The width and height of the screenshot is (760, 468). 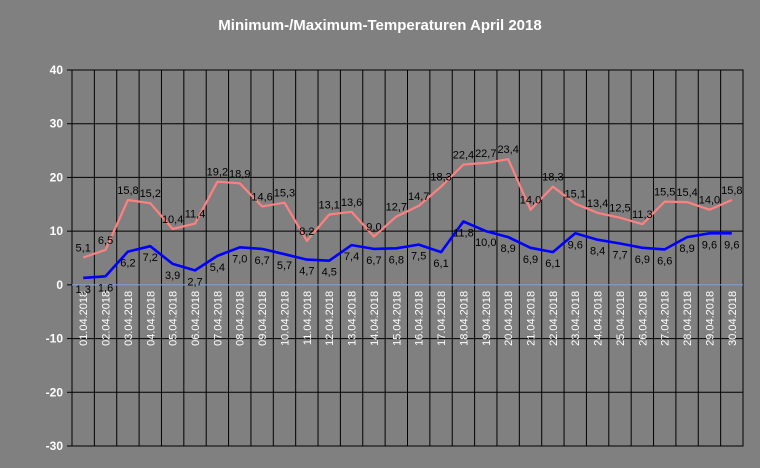 I want to click on data-label-max: 12,7, so click(x=396, y=208).